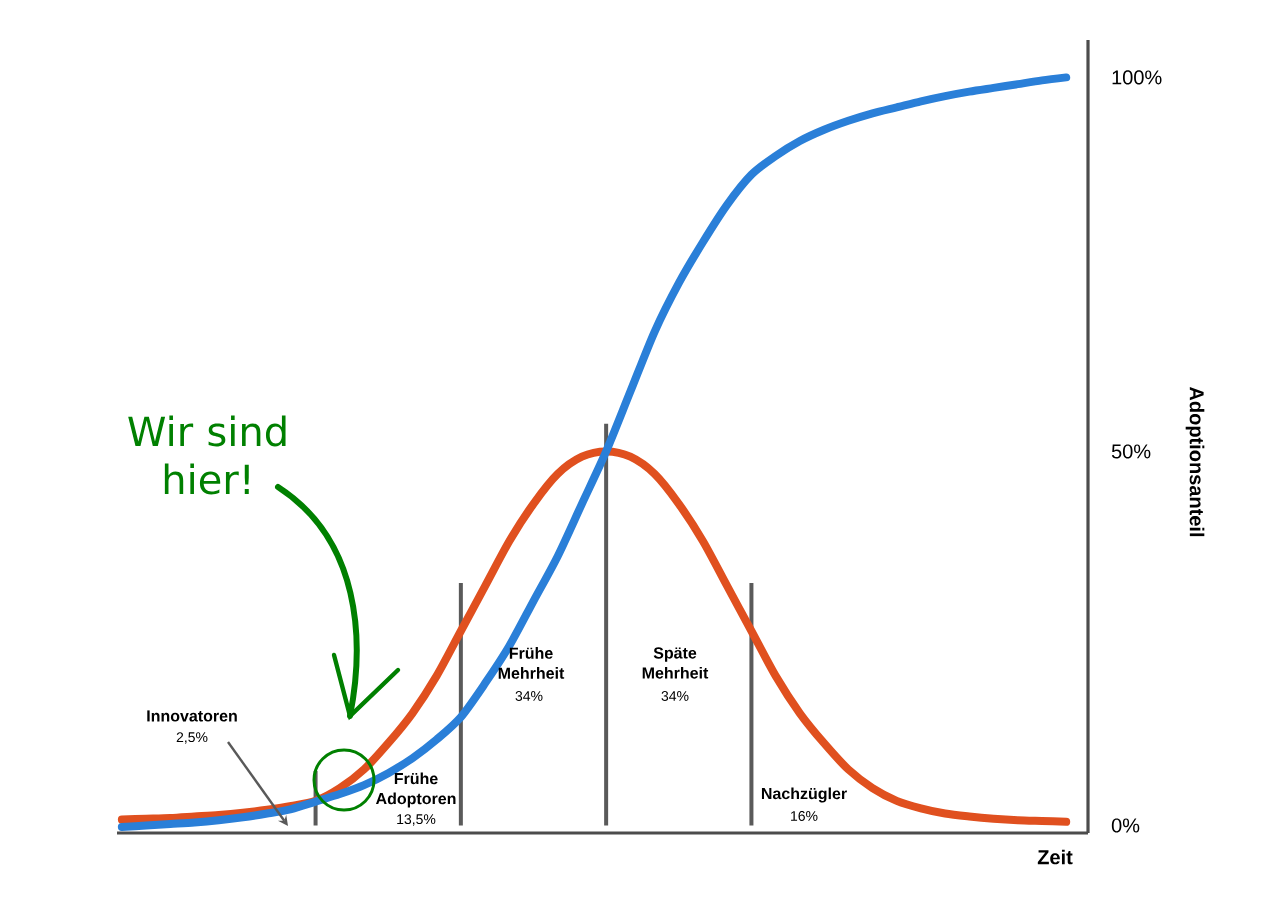 The image size is (1286, 900). I want to click on y-tick-label: 50%, so click(1131, 451).